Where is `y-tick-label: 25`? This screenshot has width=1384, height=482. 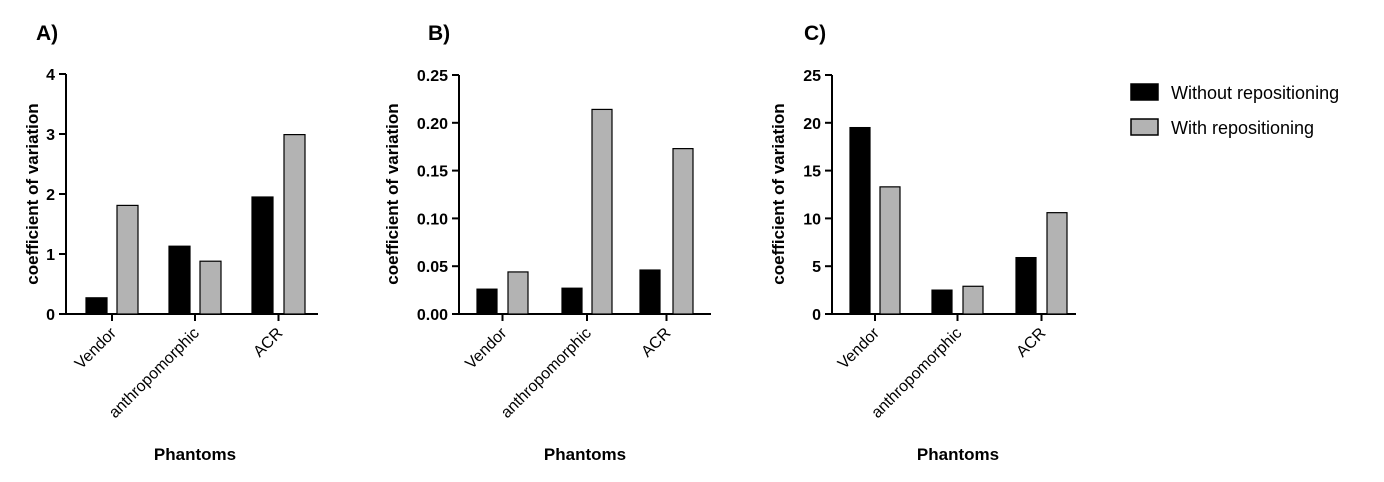
y-tick-label: 25 is located at coordinates (812, 76).